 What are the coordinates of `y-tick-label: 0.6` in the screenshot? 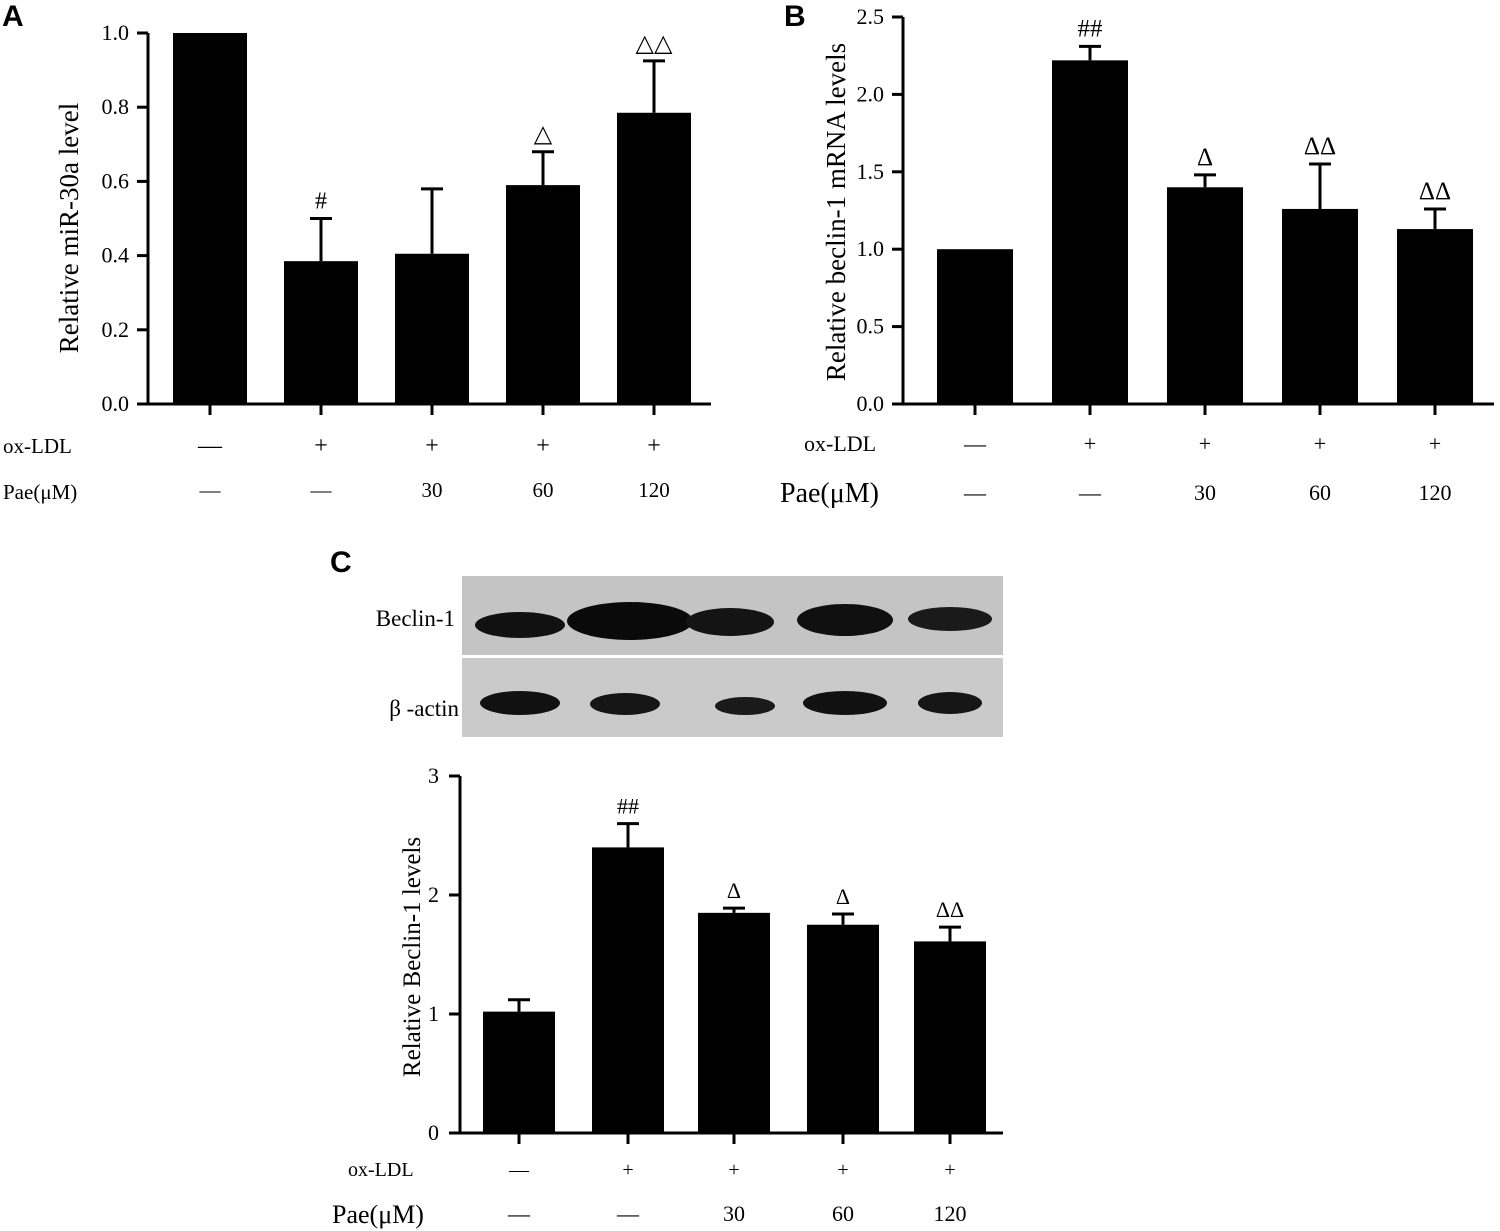 It's located at (116, 180).